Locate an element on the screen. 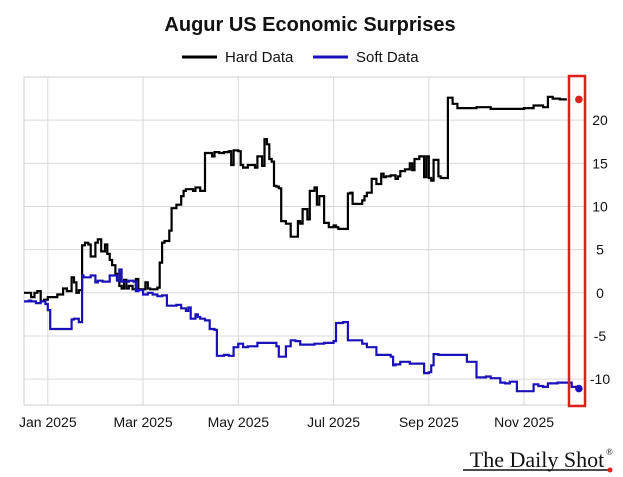 This screenshot has width=623, height=477. latest-values-highlight-box is located at coordinates (577, 241).